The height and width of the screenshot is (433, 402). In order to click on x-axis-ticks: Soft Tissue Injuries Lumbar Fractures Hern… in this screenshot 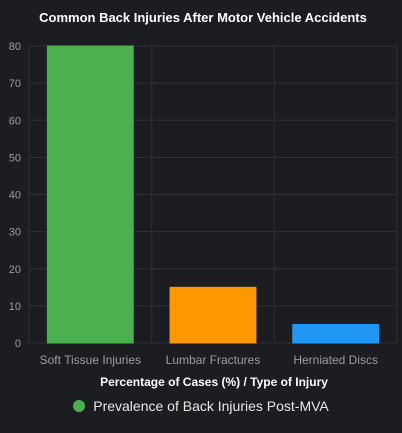, I will do `click(209, 360)`.